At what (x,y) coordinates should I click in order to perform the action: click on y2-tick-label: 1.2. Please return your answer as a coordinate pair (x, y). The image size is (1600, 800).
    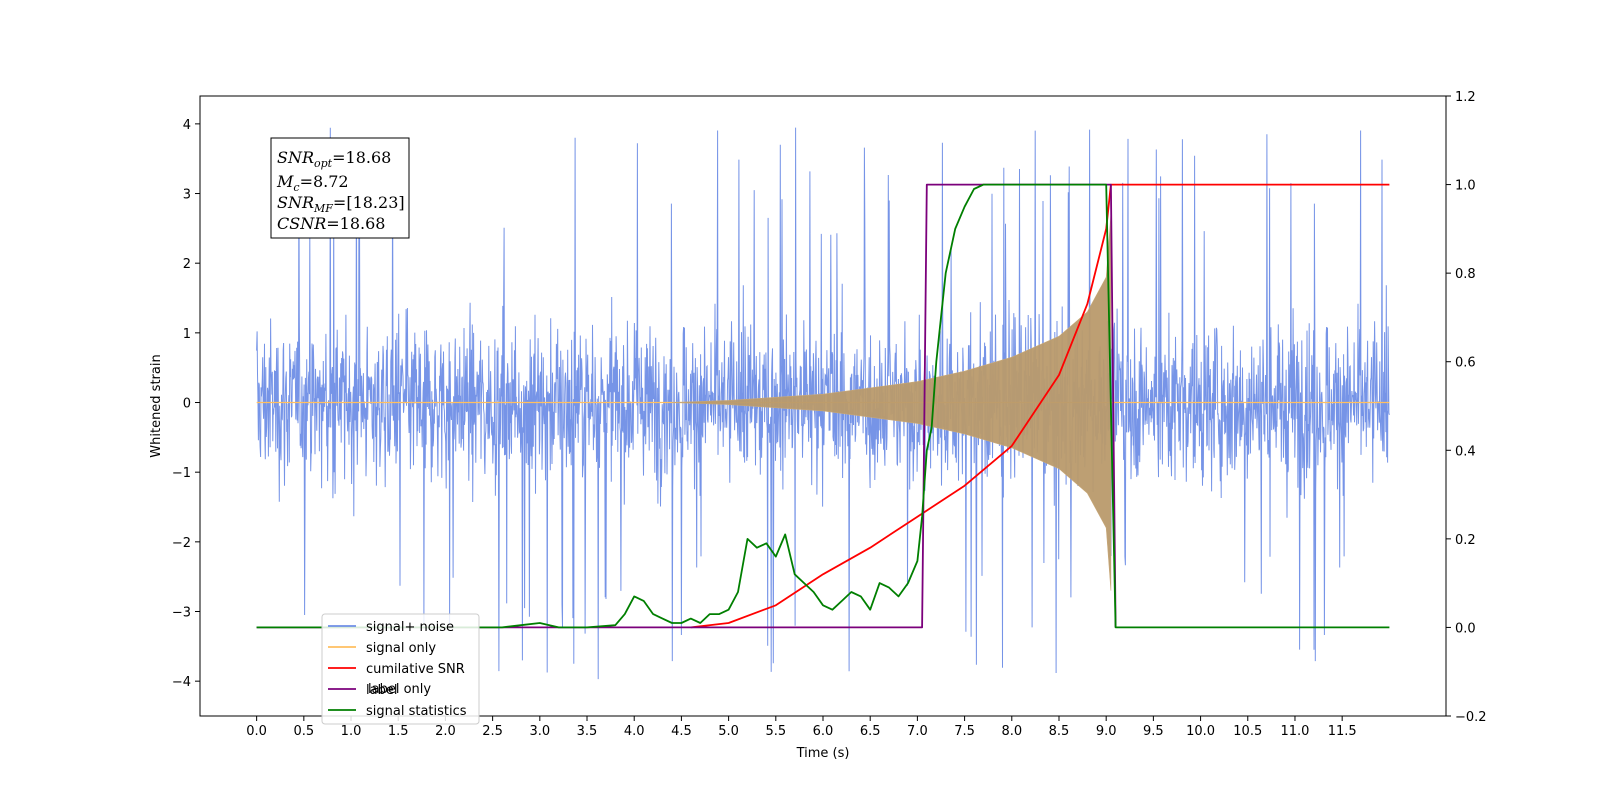
    Looking at the image, I should click on (1465, 97).